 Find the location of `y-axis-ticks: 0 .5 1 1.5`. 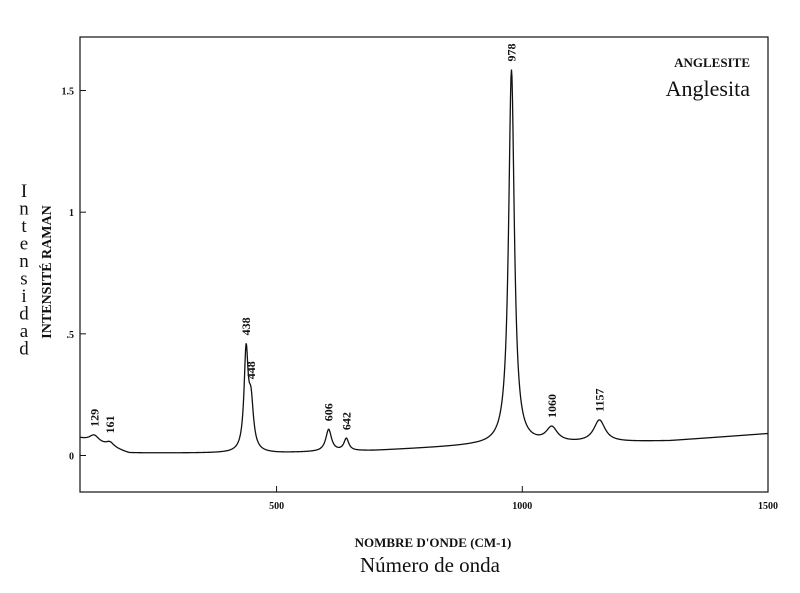

y-axis-ticks: 0 .5 1 1.5 is located at coordinates (74, 275).